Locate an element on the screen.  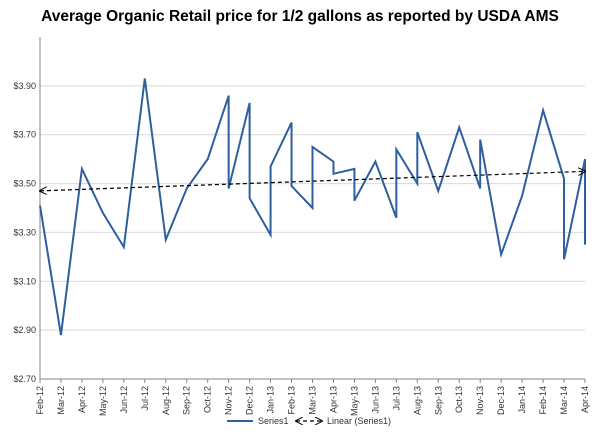
x-tick-label: Nov-12 is located at coordinates (229, 400).